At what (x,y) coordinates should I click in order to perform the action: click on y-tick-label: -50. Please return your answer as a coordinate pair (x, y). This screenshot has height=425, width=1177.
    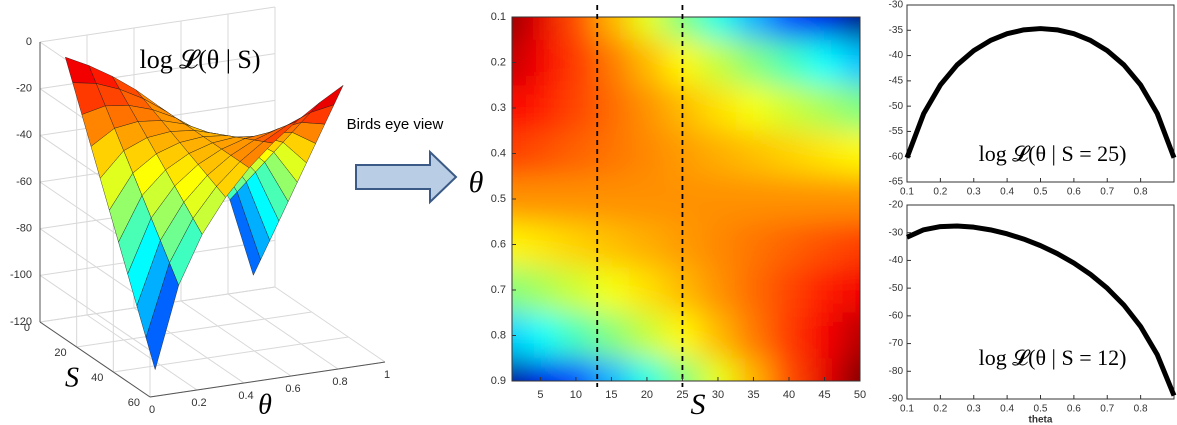
    Looking at the image, I should click on (896, 106).